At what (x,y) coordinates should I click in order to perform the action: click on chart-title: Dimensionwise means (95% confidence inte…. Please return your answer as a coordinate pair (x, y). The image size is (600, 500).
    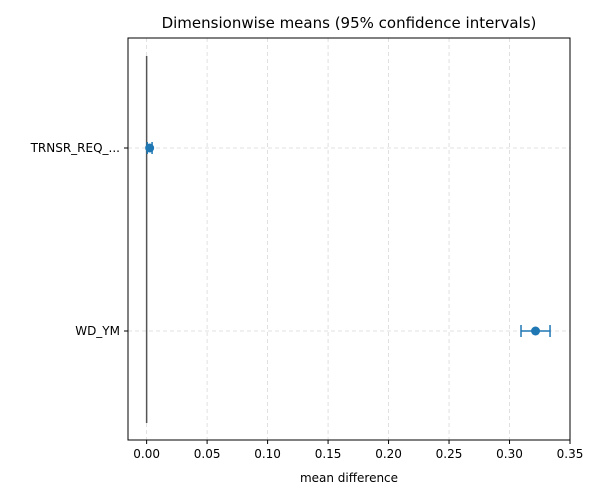
    Looking at the image, I should click on (349, 23).